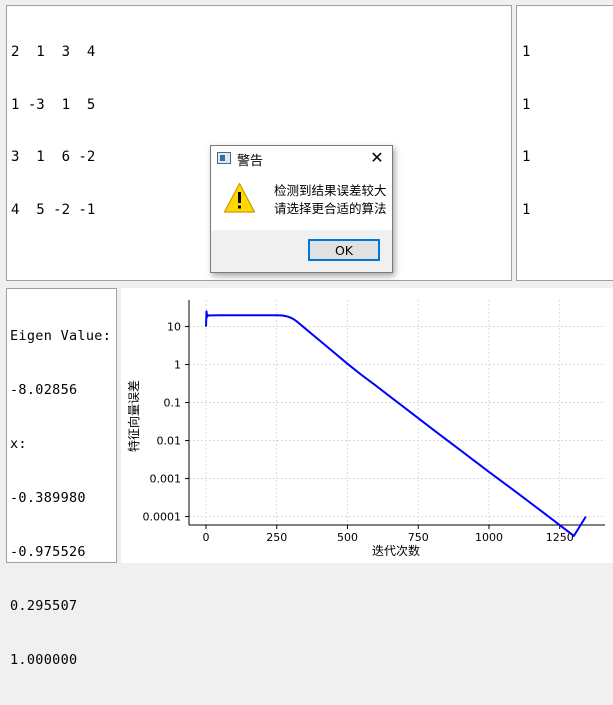 This screenshot has height=705, width=613. I want to click on x-tick-label: 750, so click(418, 537).